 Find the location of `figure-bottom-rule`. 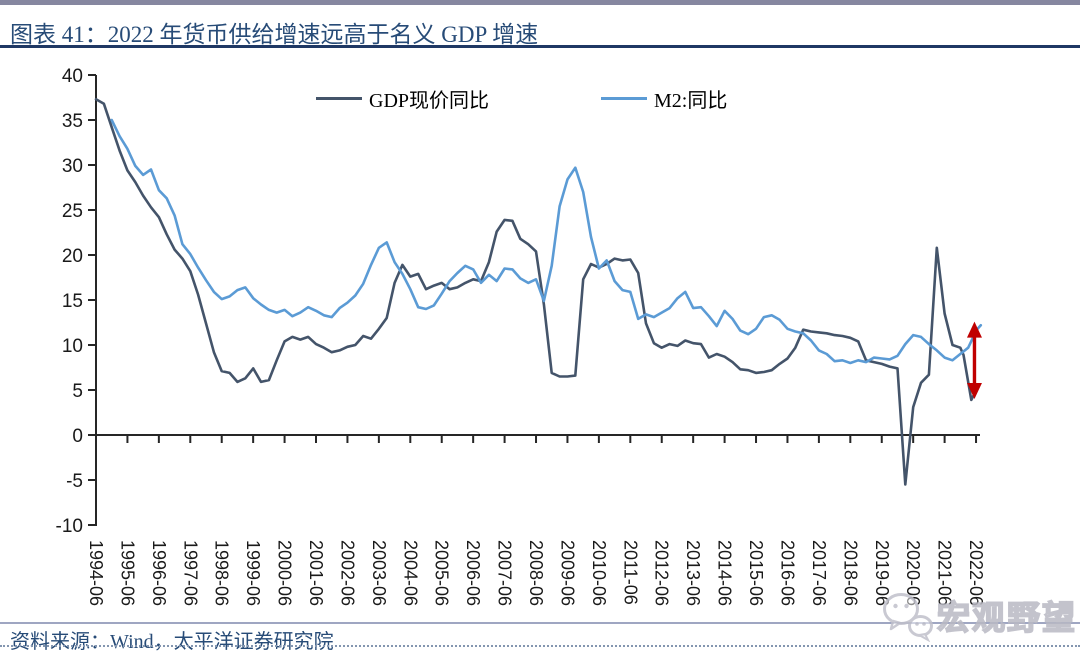

figure-bottom-rule is located at coordinates (540, 623).